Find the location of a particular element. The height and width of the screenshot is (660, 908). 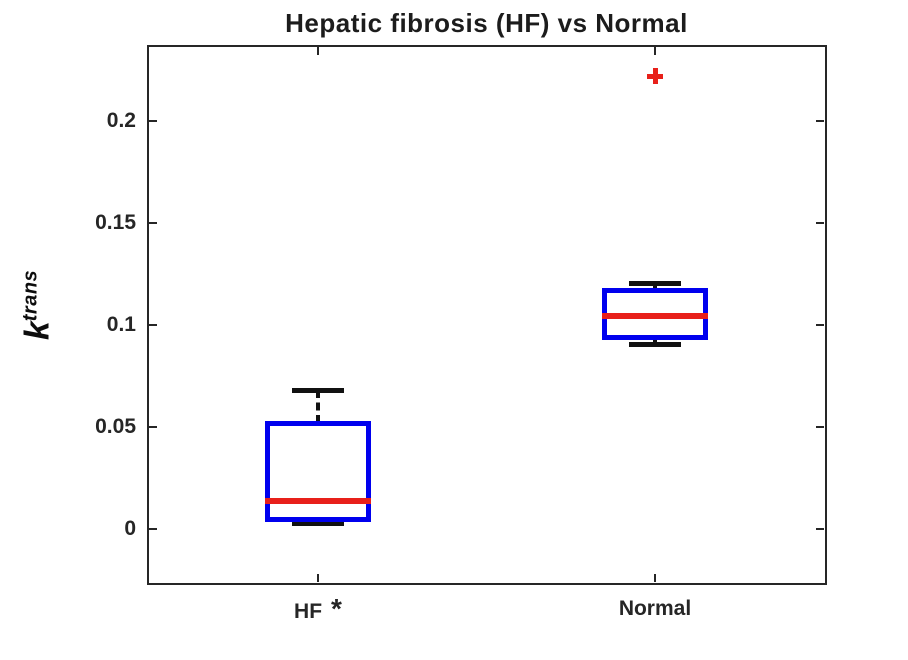

significance-marker: * is located at coordinates (336, 608).